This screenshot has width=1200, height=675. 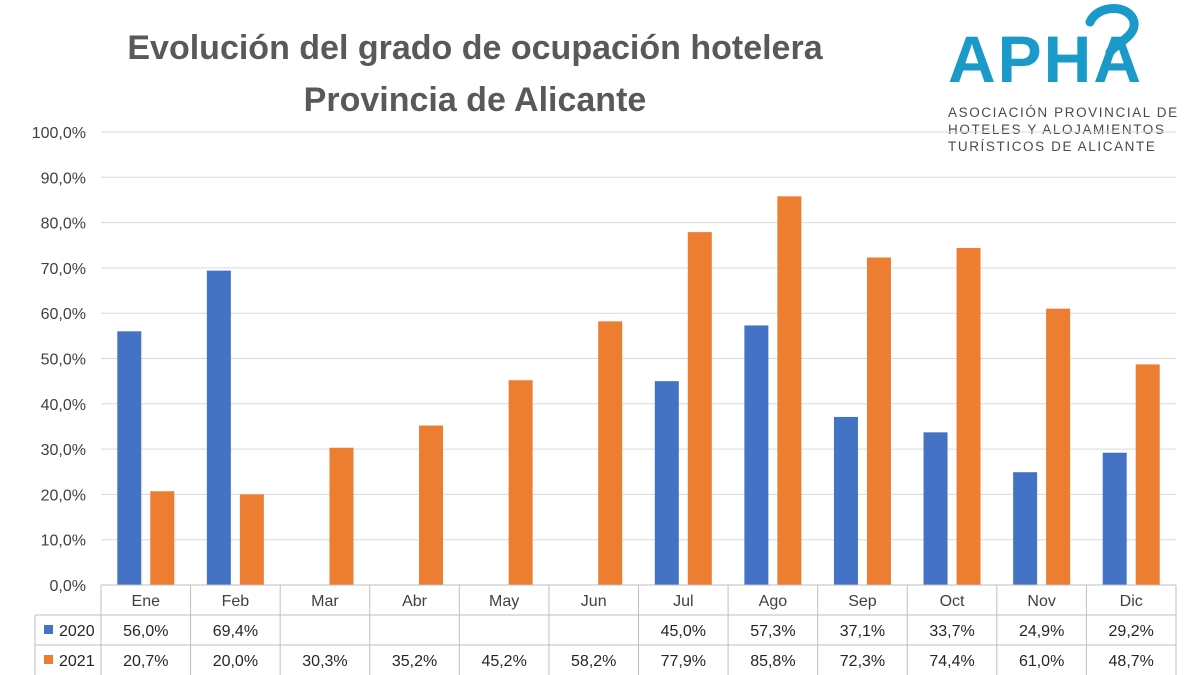 I want to click on data-label-2021: 35,2%, so click(x=414, y=661).